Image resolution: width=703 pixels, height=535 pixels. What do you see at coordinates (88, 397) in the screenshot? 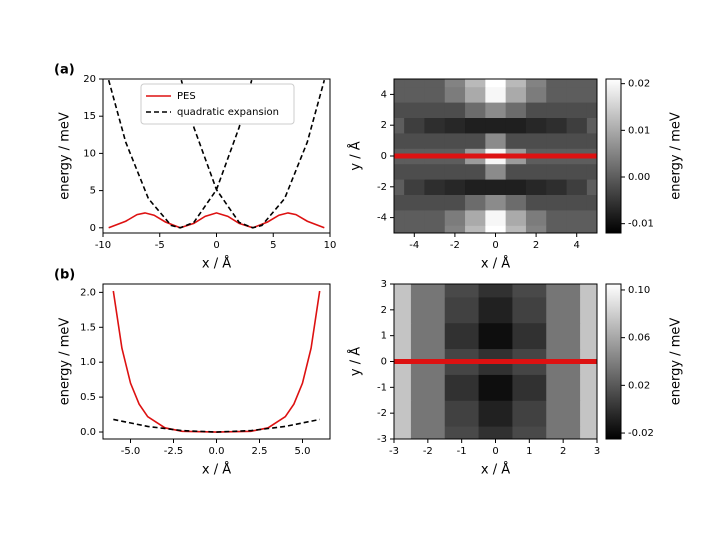
I see `y-tick-label: 0.5` at bounding box center [88, 397].